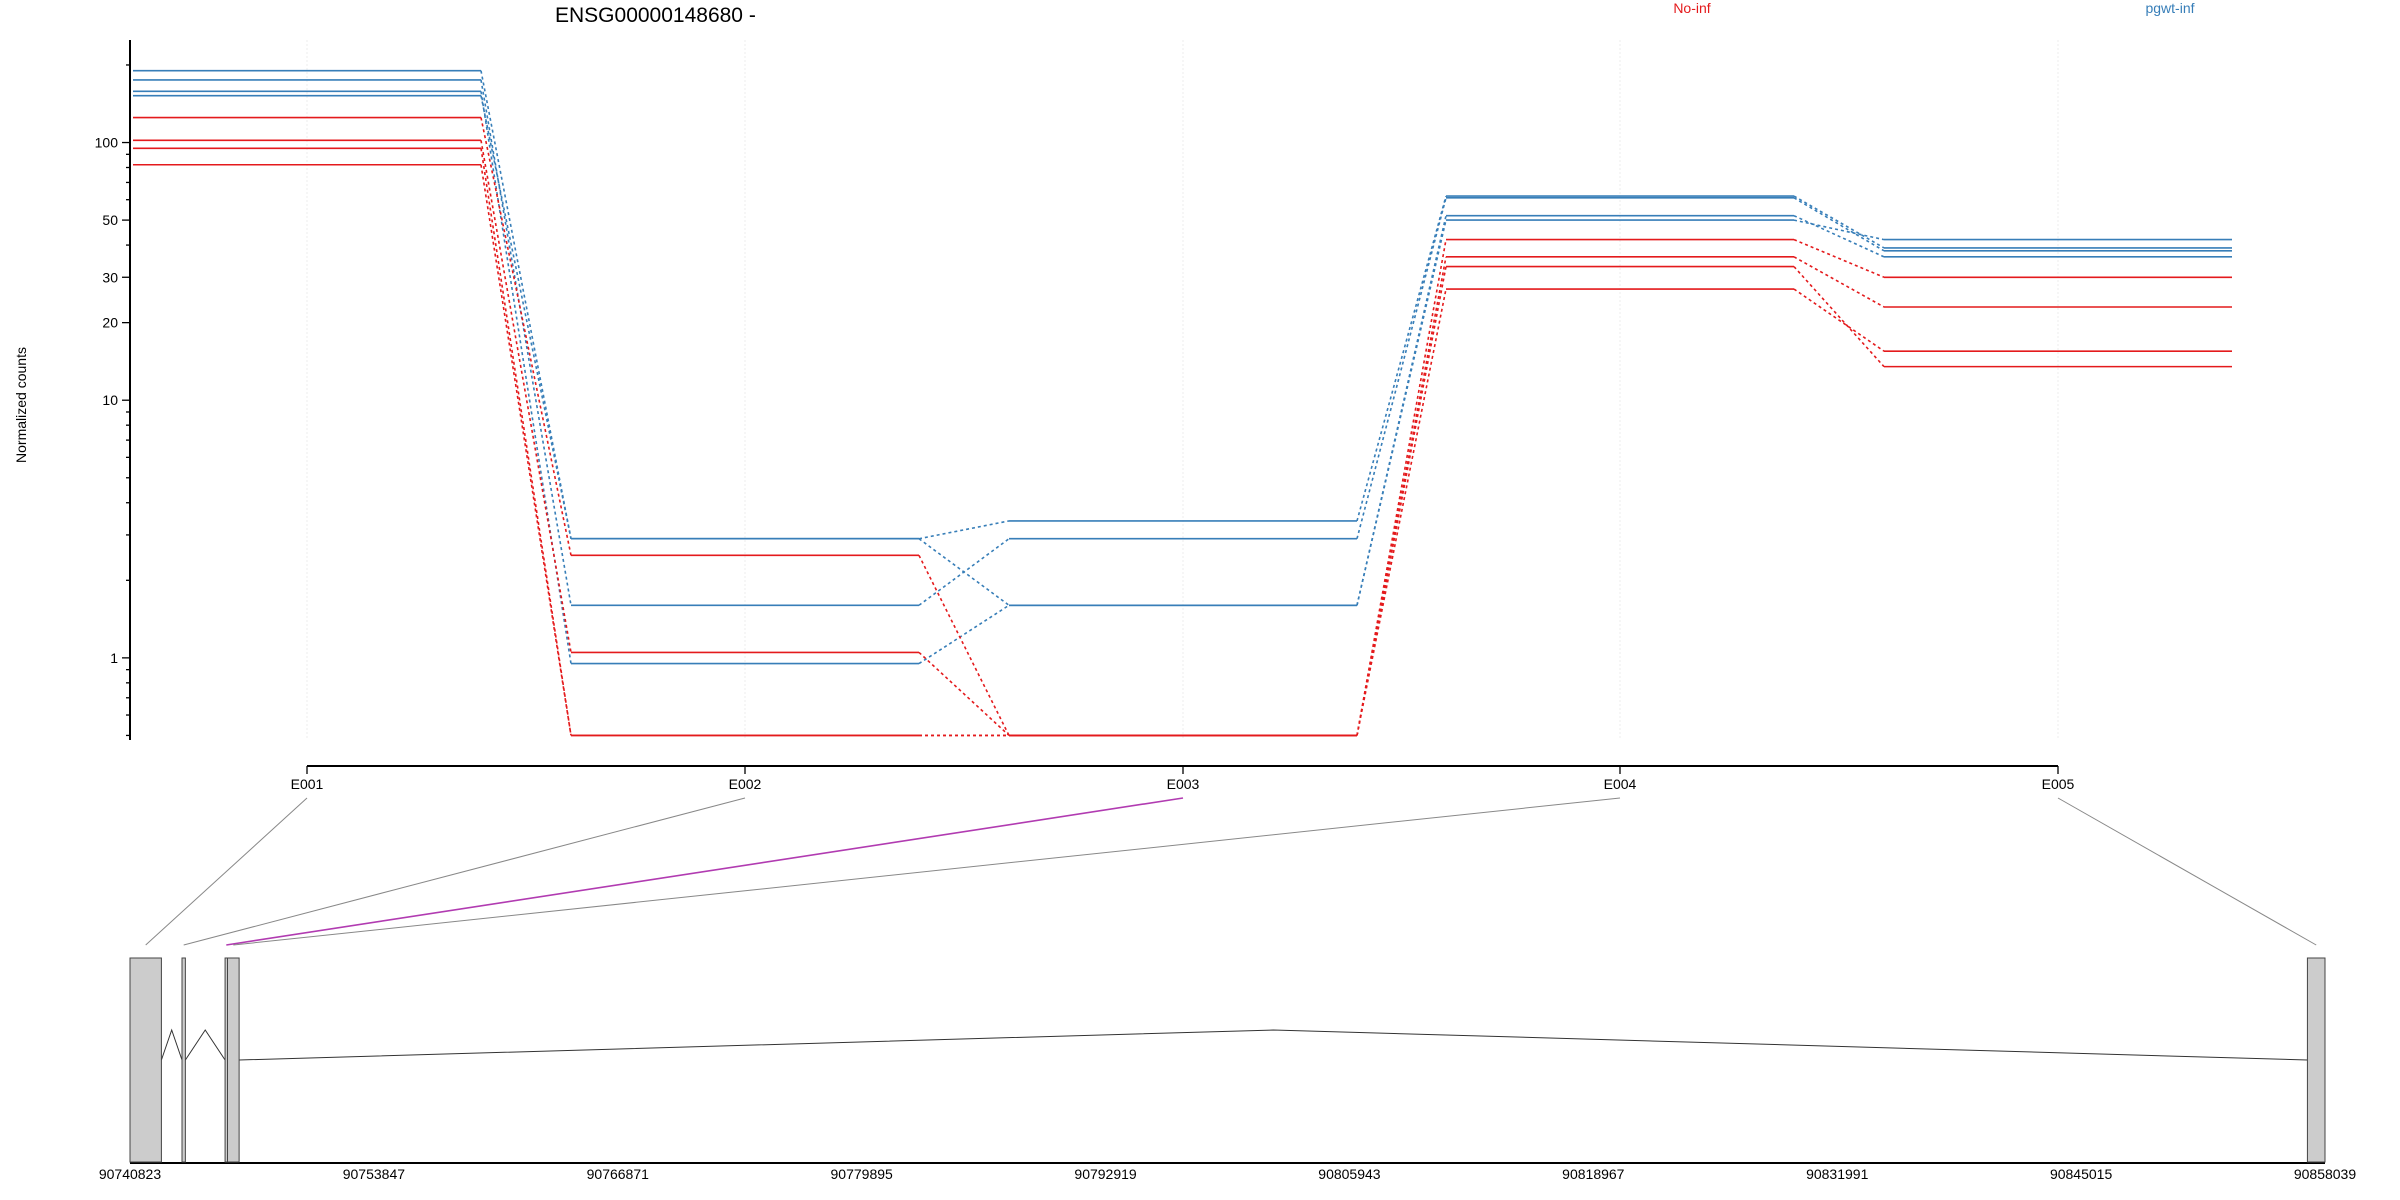 The height and width of the screenshot is (1200, 2400). Describe the element at coordinates (183, 1060) in the screenshot. I see `exon-block-e002` at that location.